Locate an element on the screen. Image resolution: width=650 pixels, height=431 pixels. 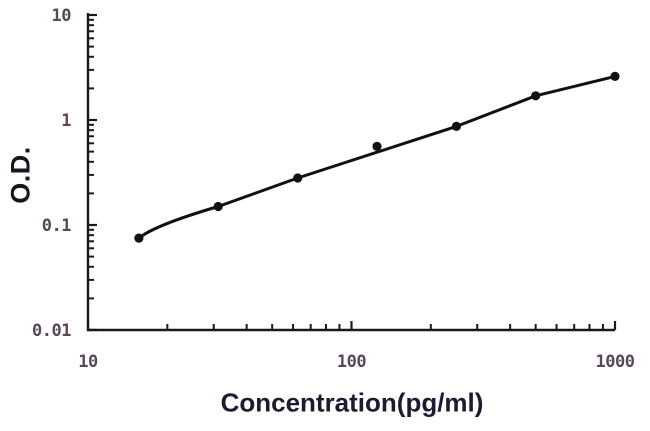
y-tick-label: 1 is located at coordinates (66, 121).